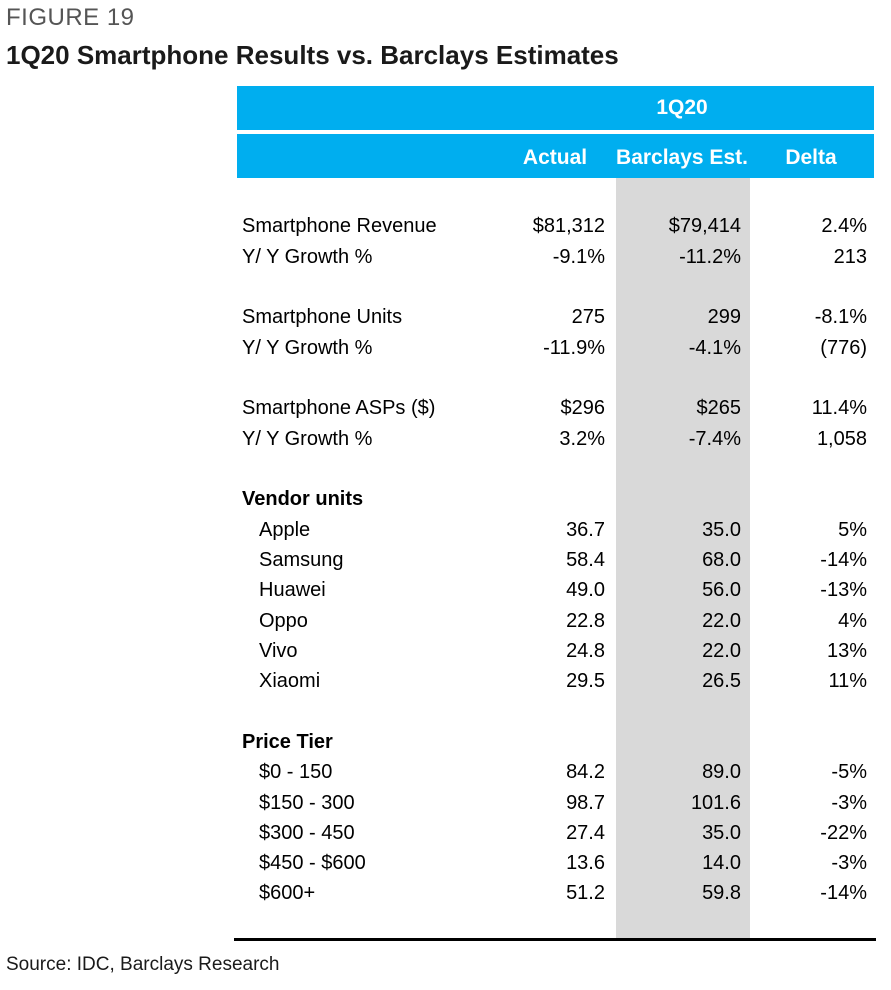  What do you see at coordinates (445, 591) in the screenshot?
I see `table-row: Huawei 49.0 56.0 -13%` at bounding box center [445, 591].